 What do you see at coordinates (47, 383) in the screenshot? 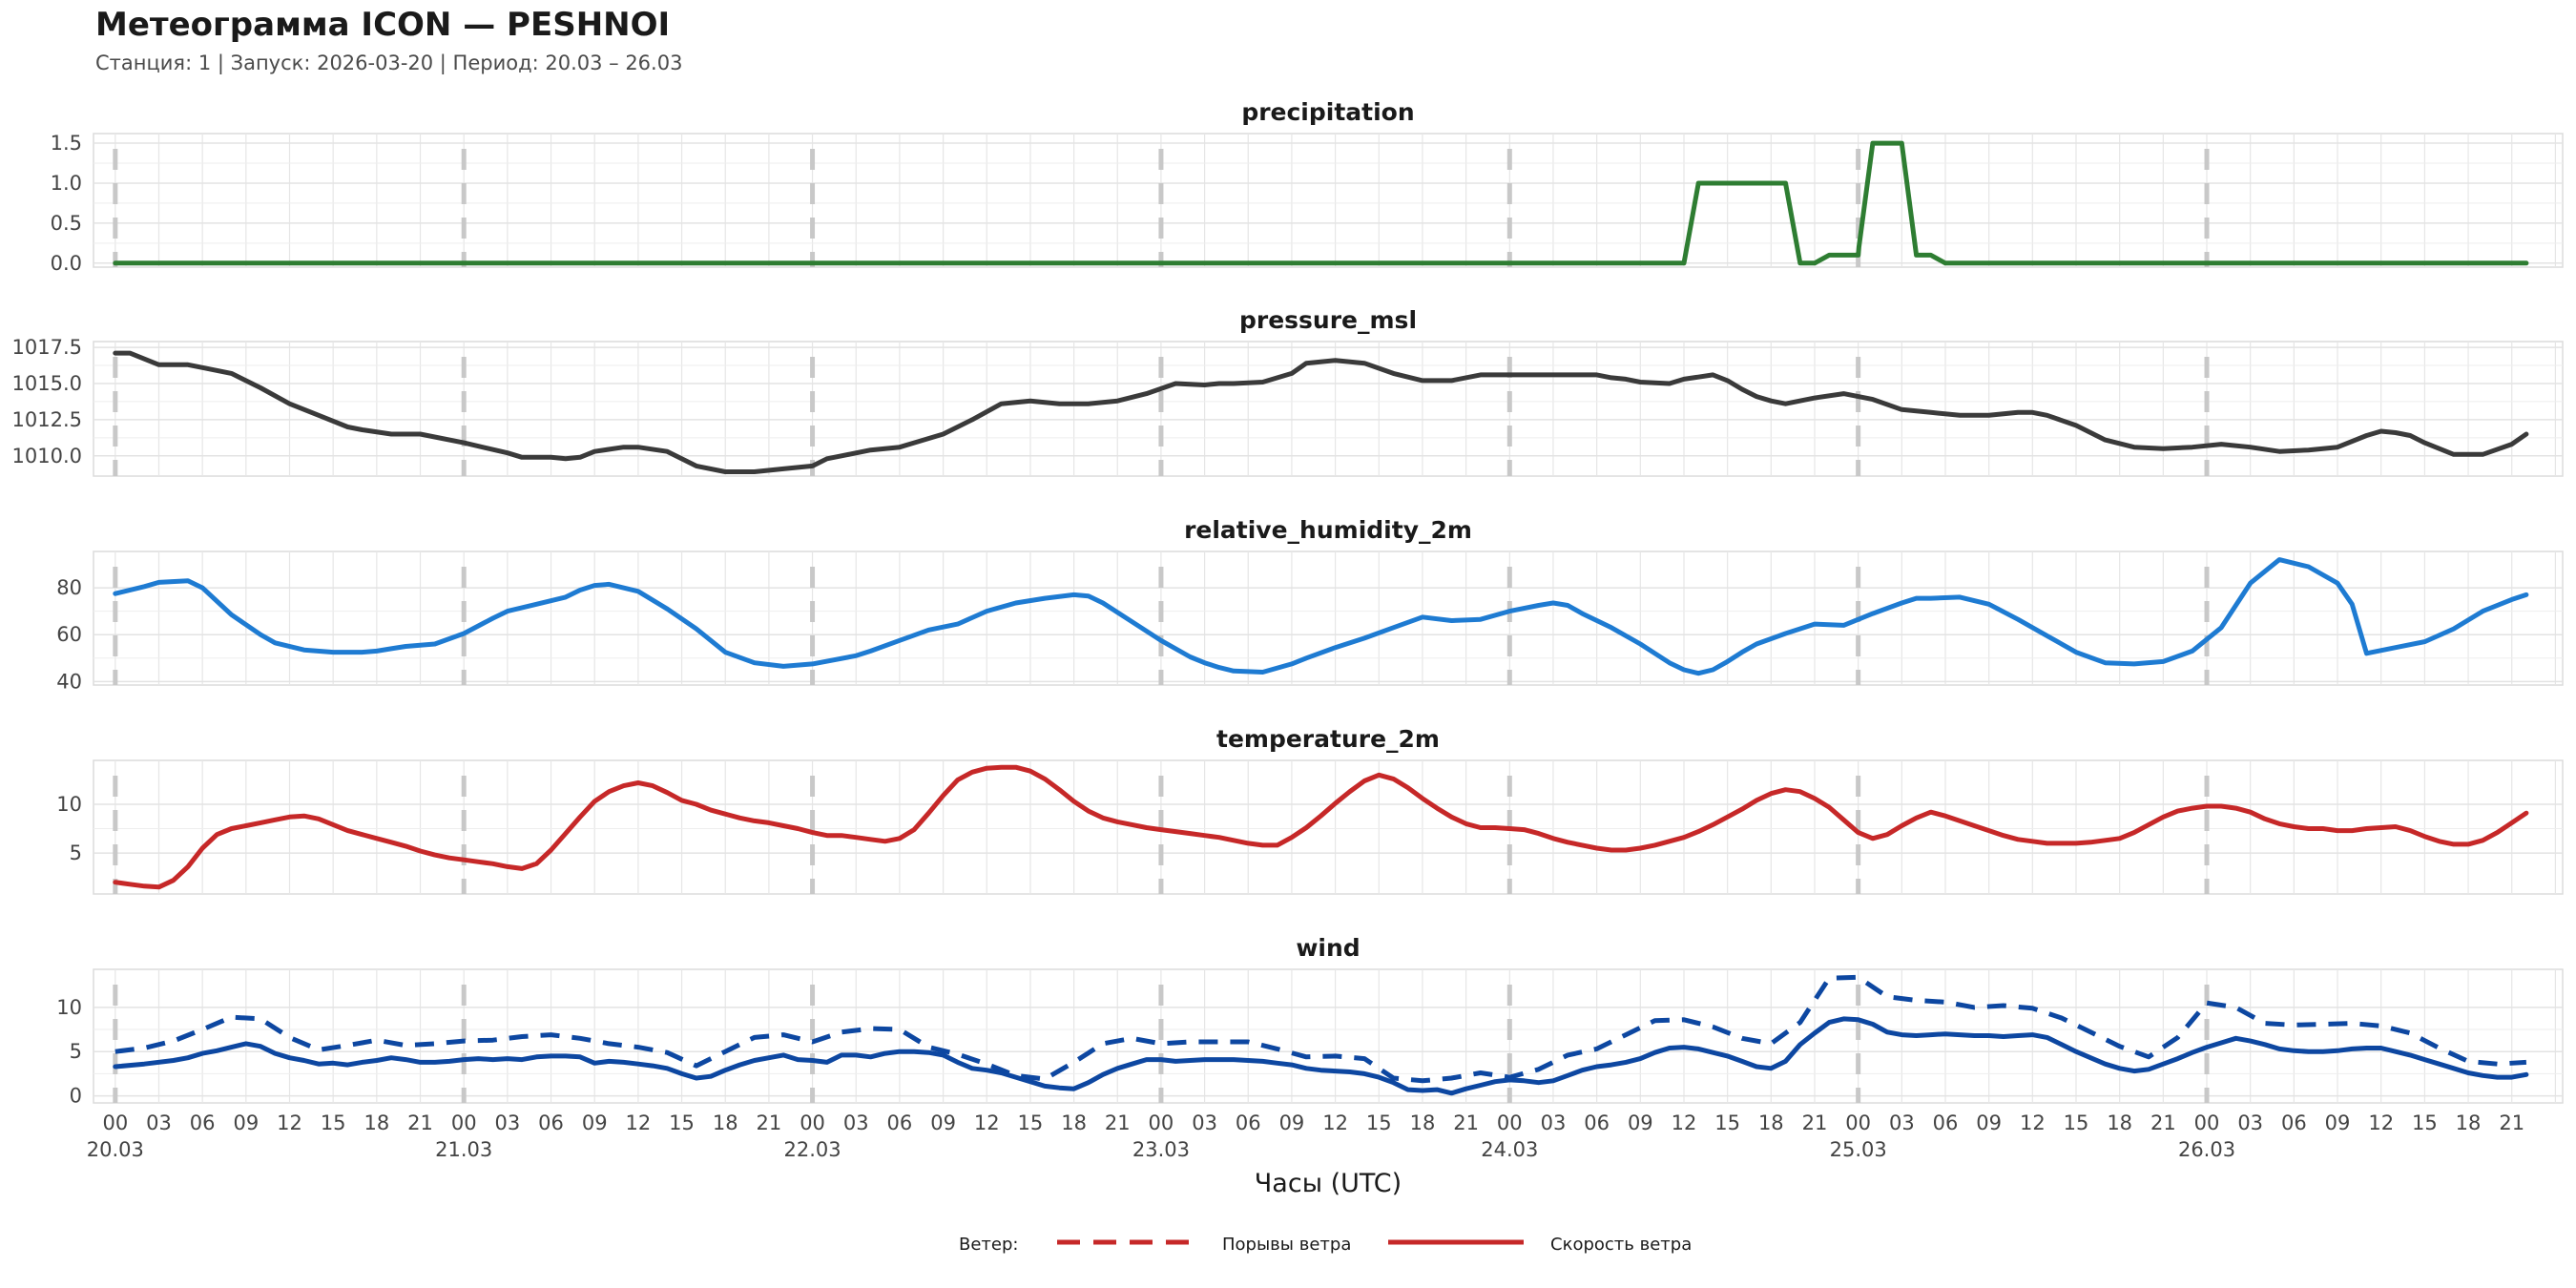
I see `y-tick-label: 1015.0` at bounding box center [47, 383].